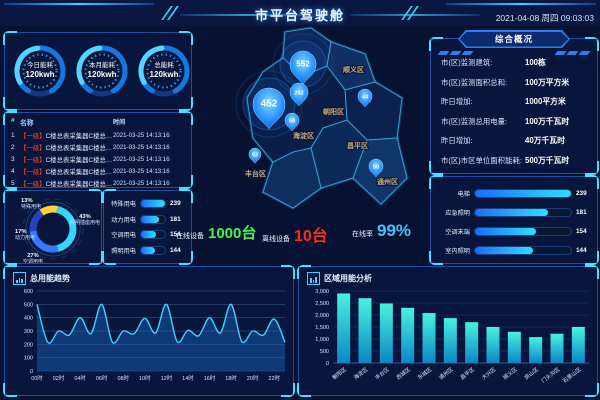  I want to click on svg-text: 300, so click(28, 332).